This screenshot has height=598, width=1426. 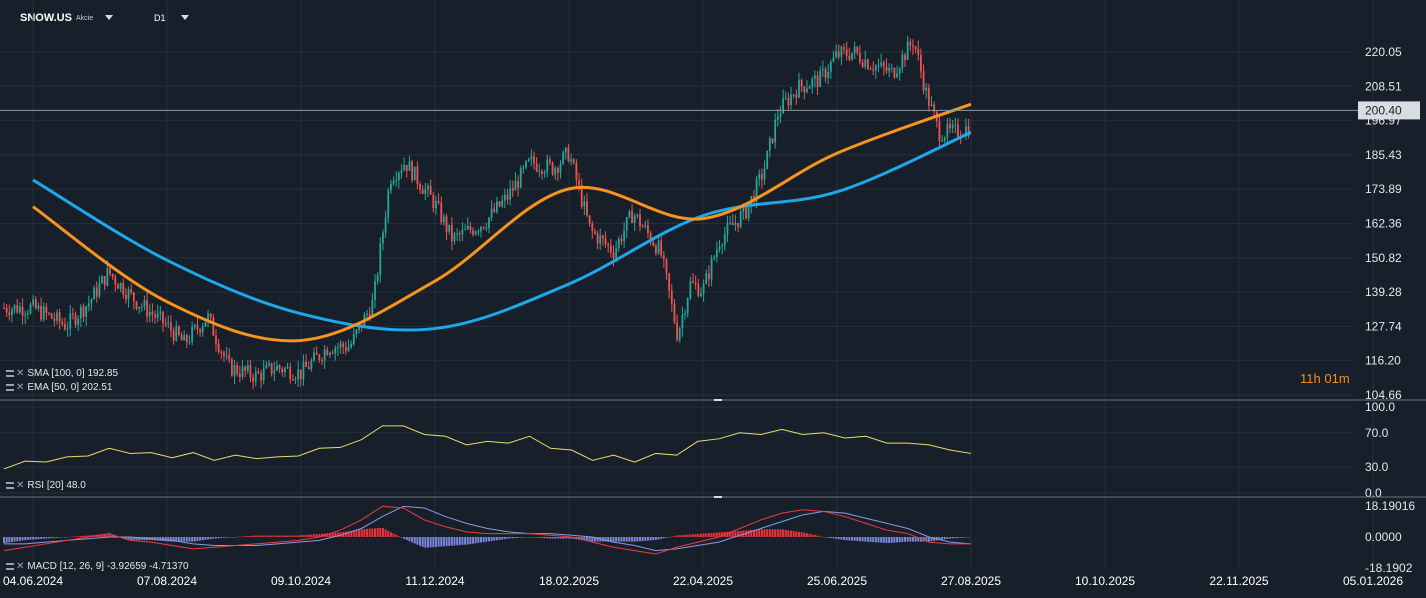 I want to click on rsi-legend: ✕ RSI [20] 48.0, so click(x=46, y=485).